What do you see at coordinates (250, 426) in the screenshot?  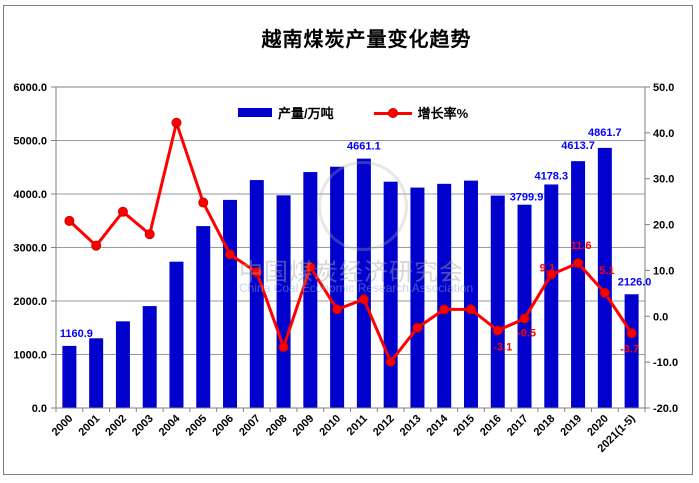 I see `x-label-2007: 2007` at bounding box center [250, 426].